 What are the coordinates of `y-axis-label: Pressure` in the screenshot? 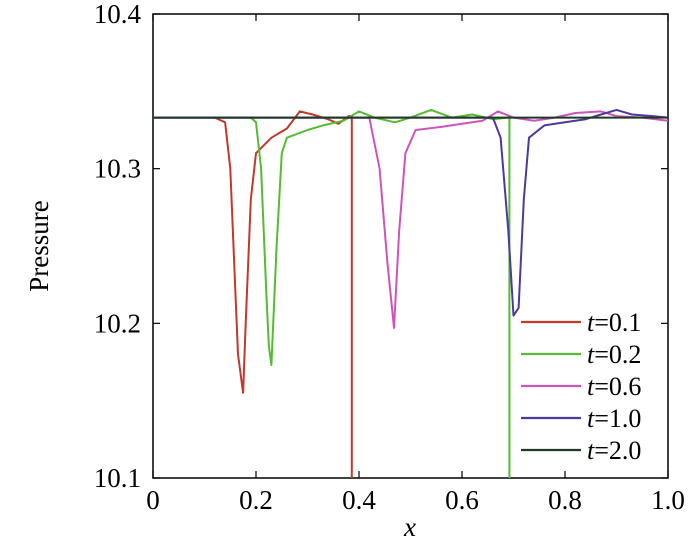 It's located at (39, 245).